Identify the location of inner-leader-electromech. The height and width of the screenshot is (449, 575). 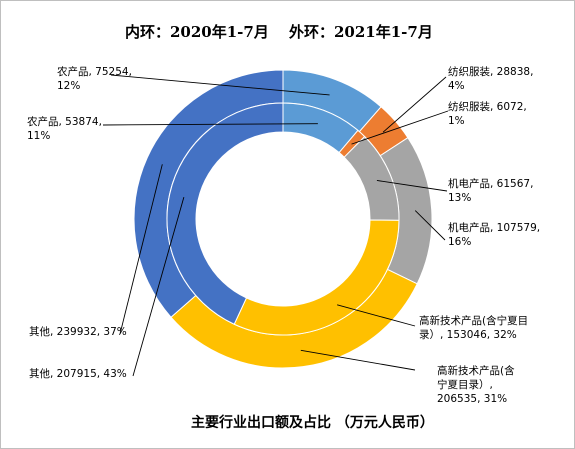
(412, 186).